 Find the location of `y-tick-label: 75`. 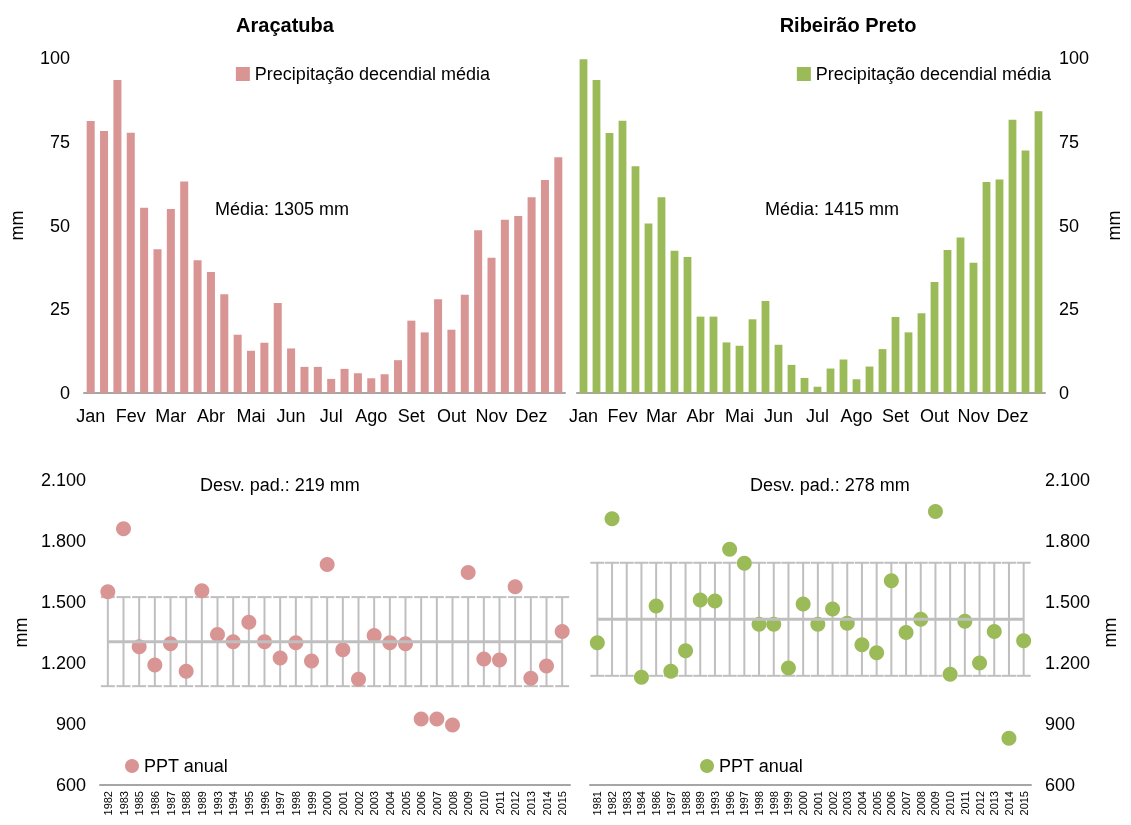

y-tick-label: 75 is located at coordinates (59, 141).